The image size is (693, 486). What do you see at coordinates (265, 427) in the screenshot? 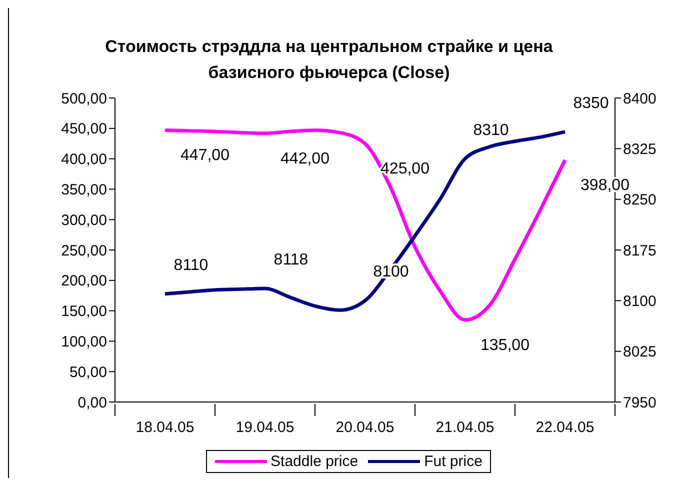
I see `x-tick-label: 19.04.05` at bounding box center [265, 427].